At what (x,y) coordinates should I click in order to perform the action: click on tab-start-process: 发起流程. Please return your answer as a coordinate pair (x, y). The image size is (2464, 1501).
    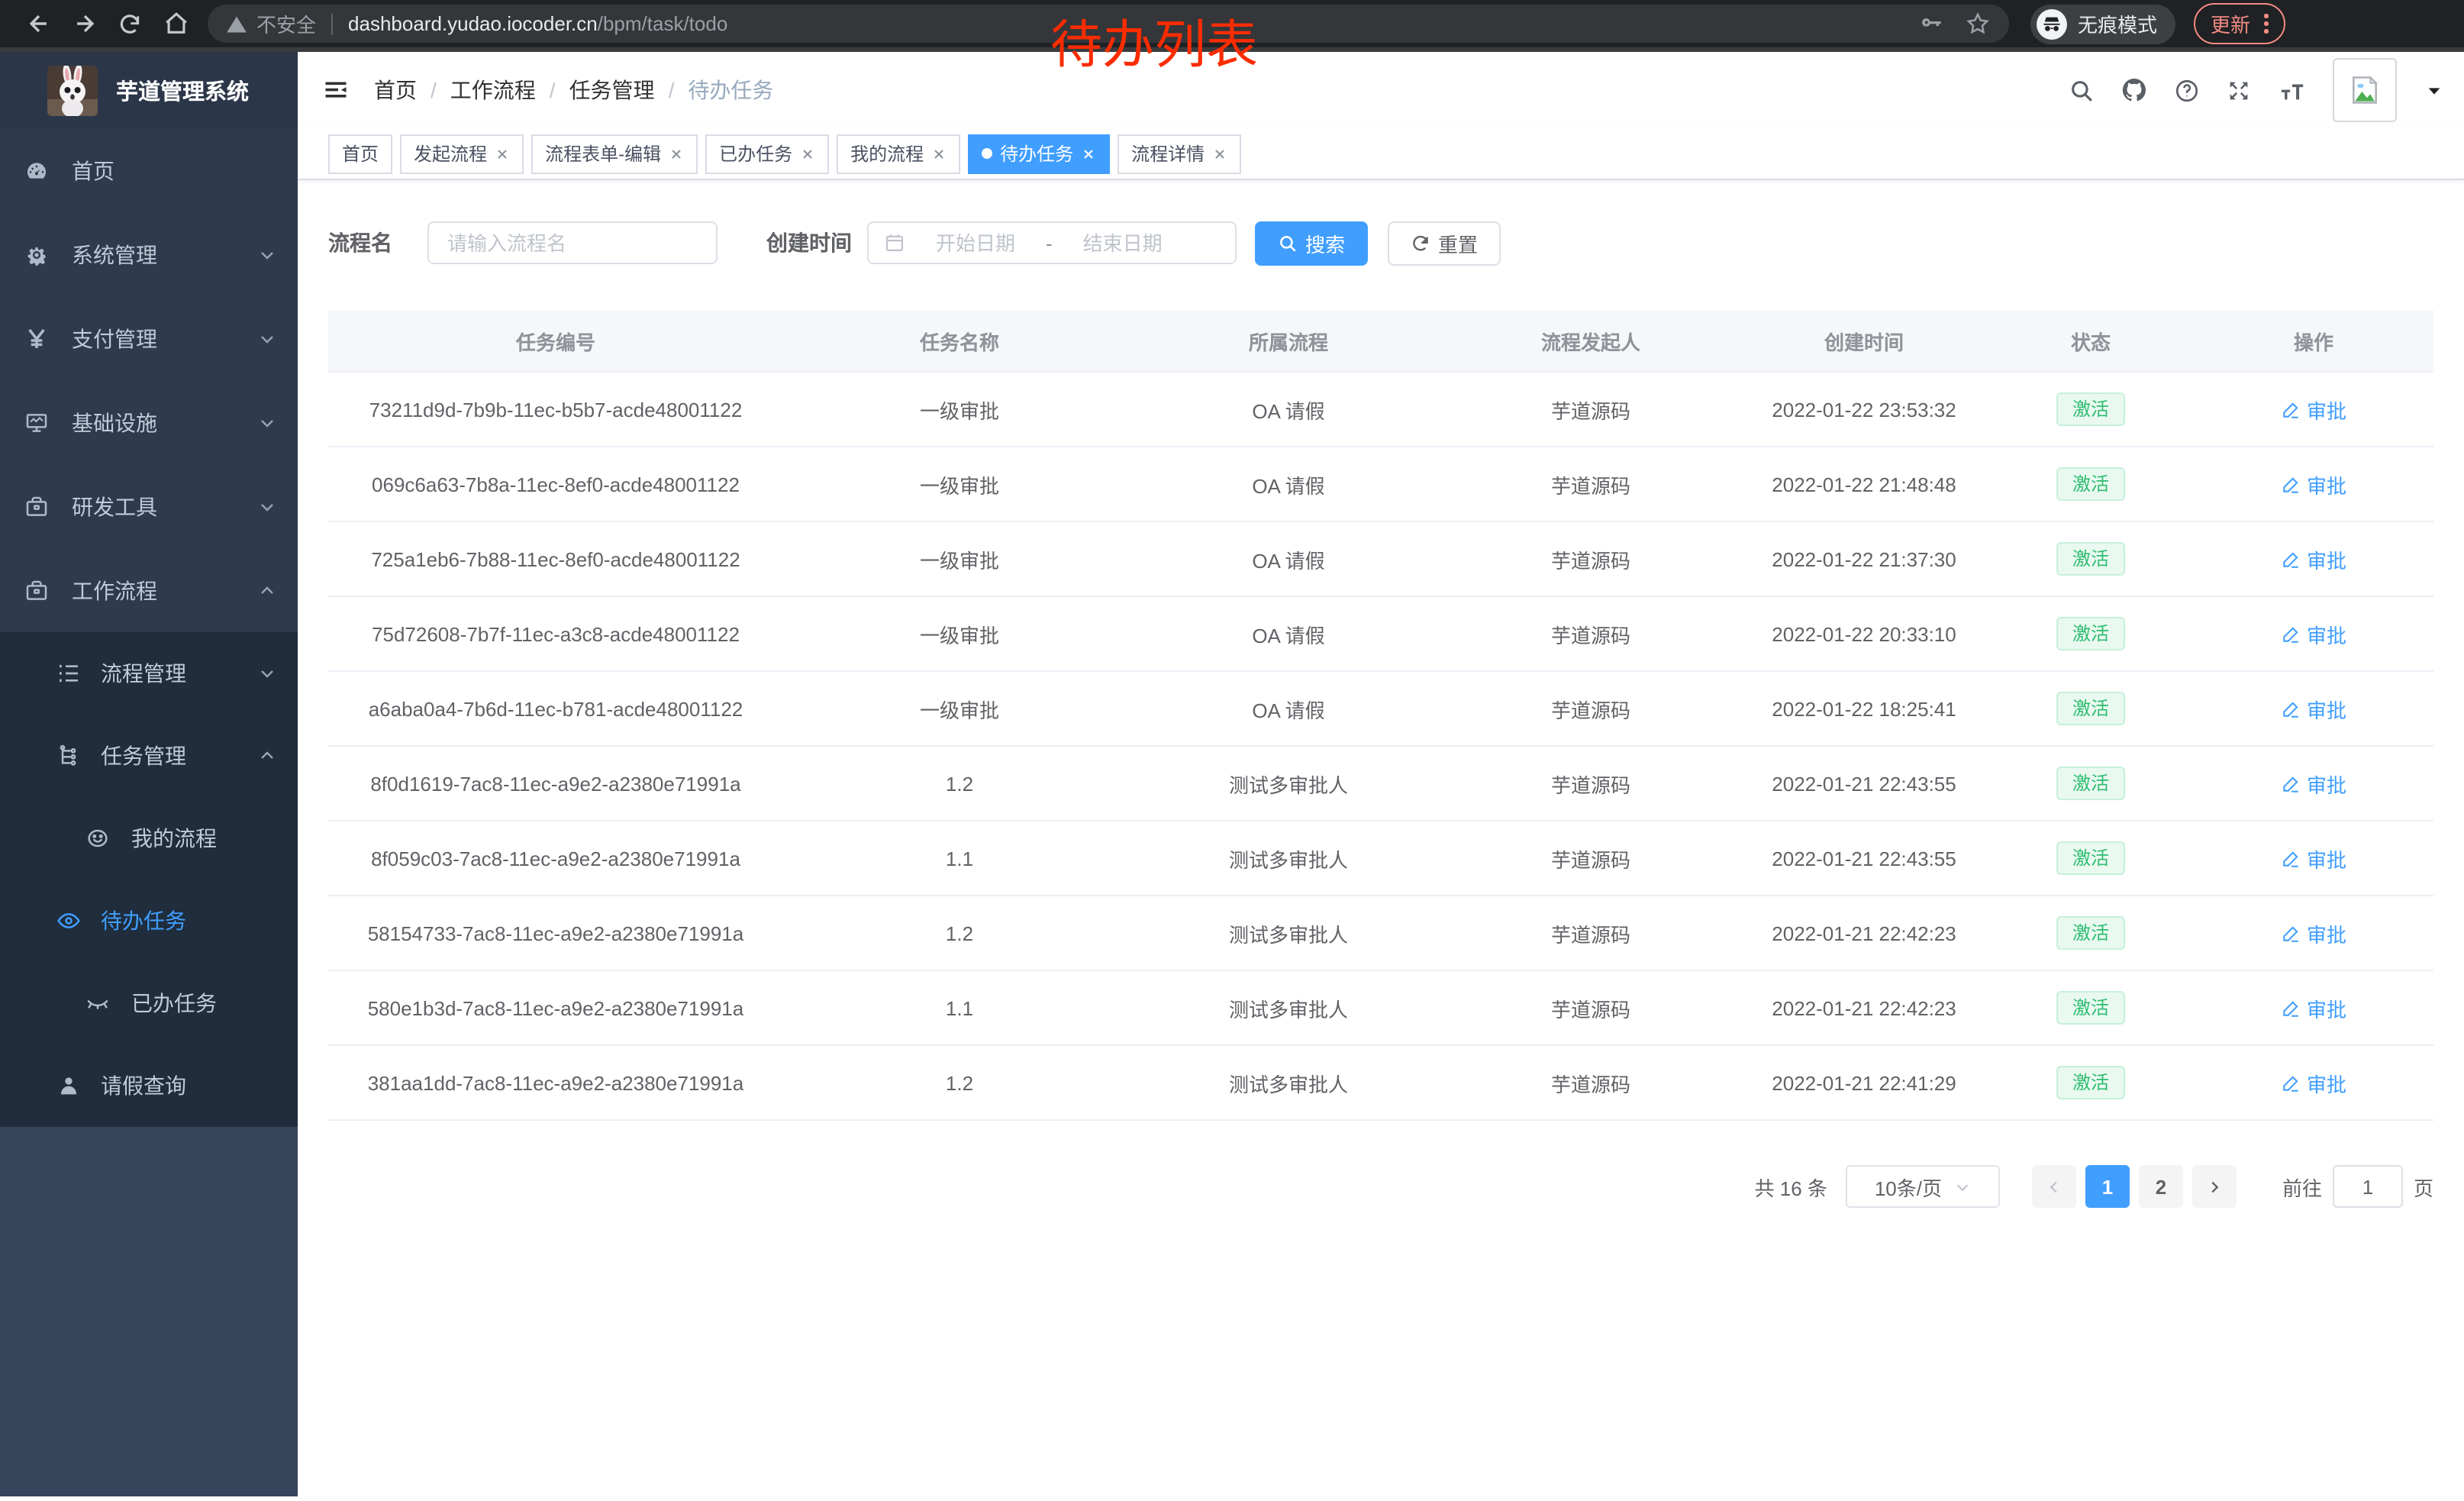
    Looking at the image, I should click on (462, 153).